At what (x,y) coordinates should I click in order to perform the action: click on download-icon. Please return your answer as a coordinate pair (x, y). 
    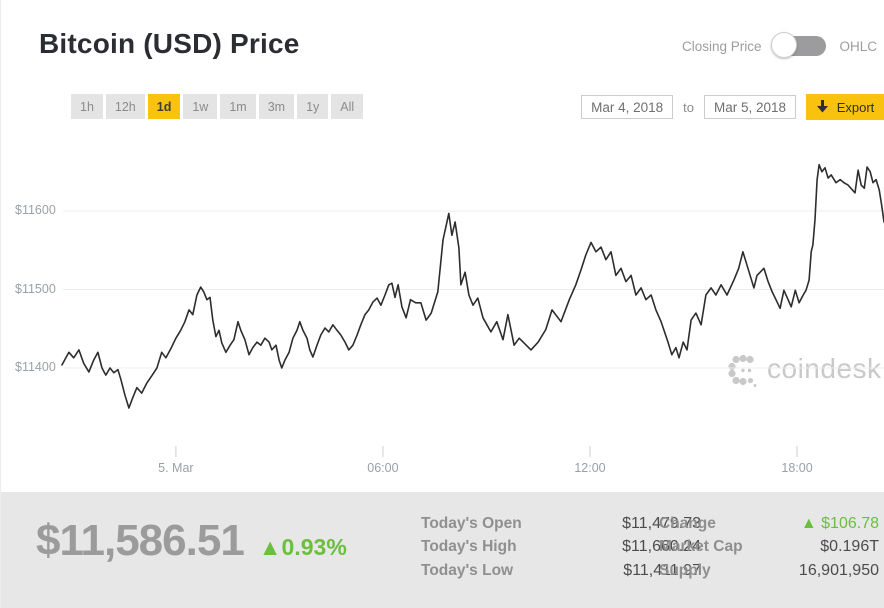
    Looking at the image, I should click on (822, 106).